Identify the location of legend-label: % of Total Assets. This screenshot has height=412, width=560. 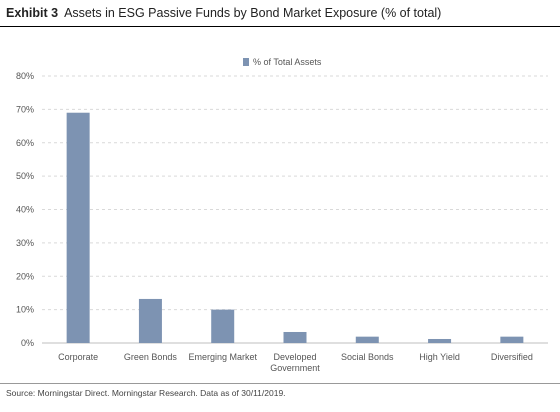
(287, 62).